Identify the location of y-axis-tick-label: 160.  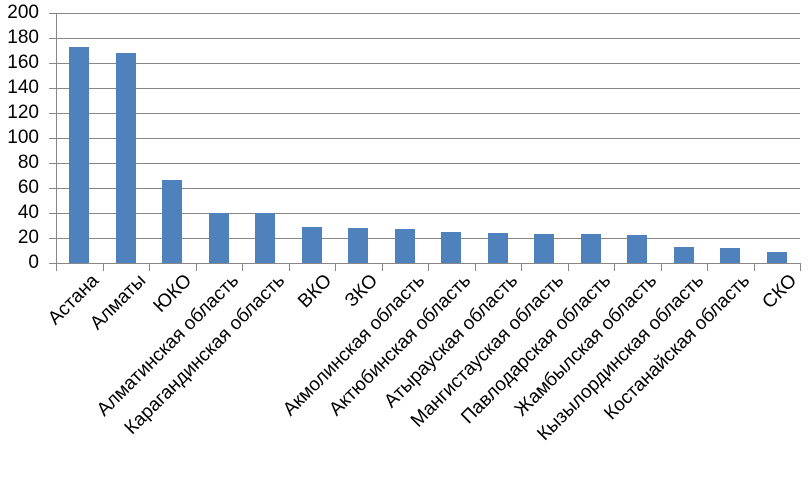
(23, 62).